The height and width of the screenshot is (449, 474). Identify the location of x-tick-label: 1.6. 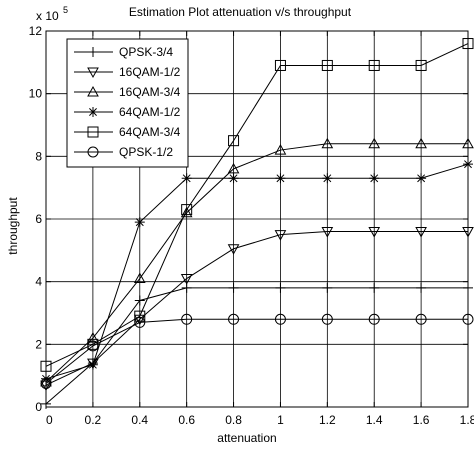
(421, 420).